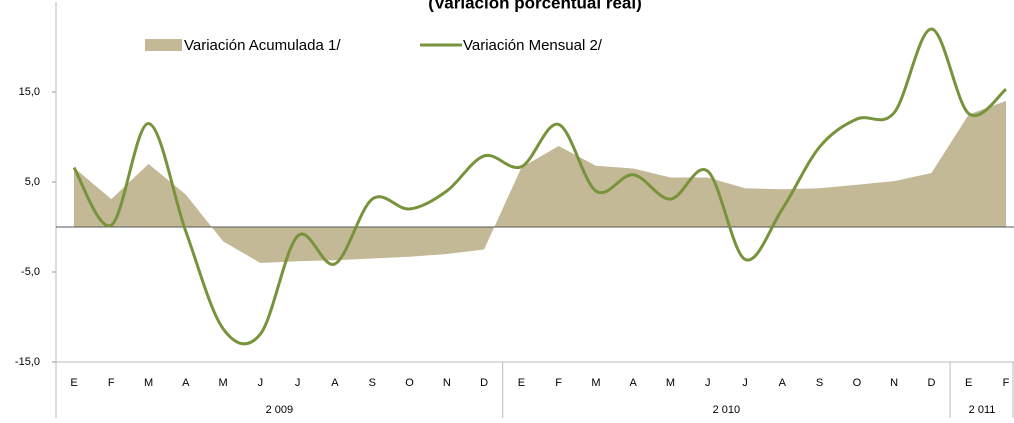  What do you see at coordinates (262, 45) in the screenshot?
I see `legend-label: Variación Acumulada 1/` at bounding box center [262, 45].